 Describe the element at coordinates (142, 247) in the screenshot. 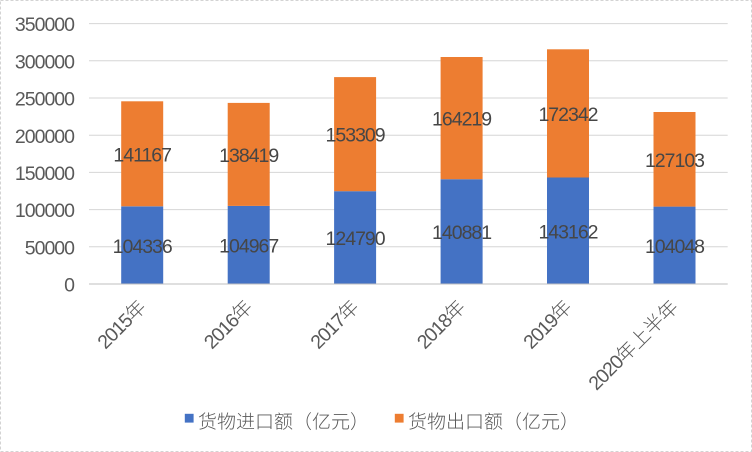

I see `svg-text: 104336` at that location.